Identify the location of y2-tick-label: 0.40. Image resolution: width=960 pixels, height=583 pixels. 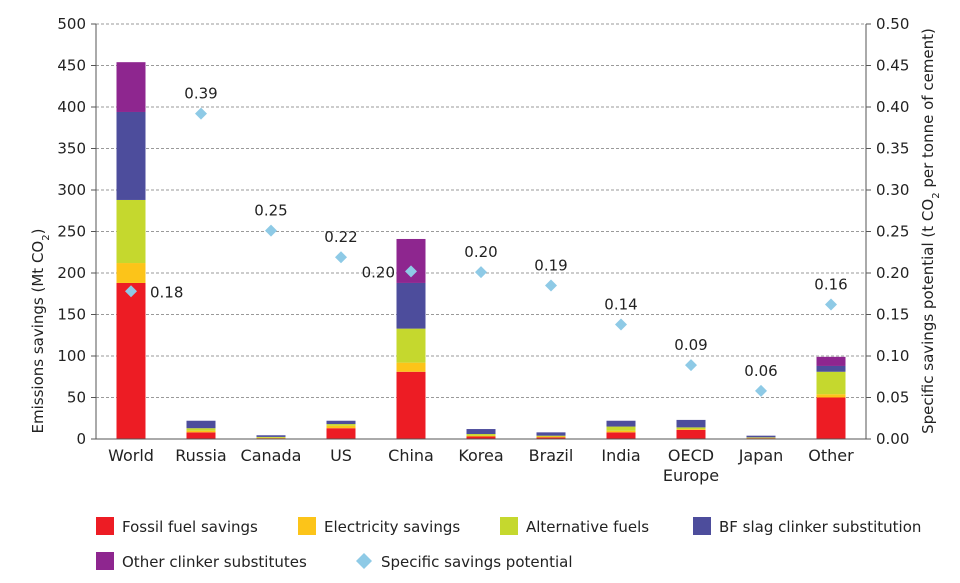
(892, 107).